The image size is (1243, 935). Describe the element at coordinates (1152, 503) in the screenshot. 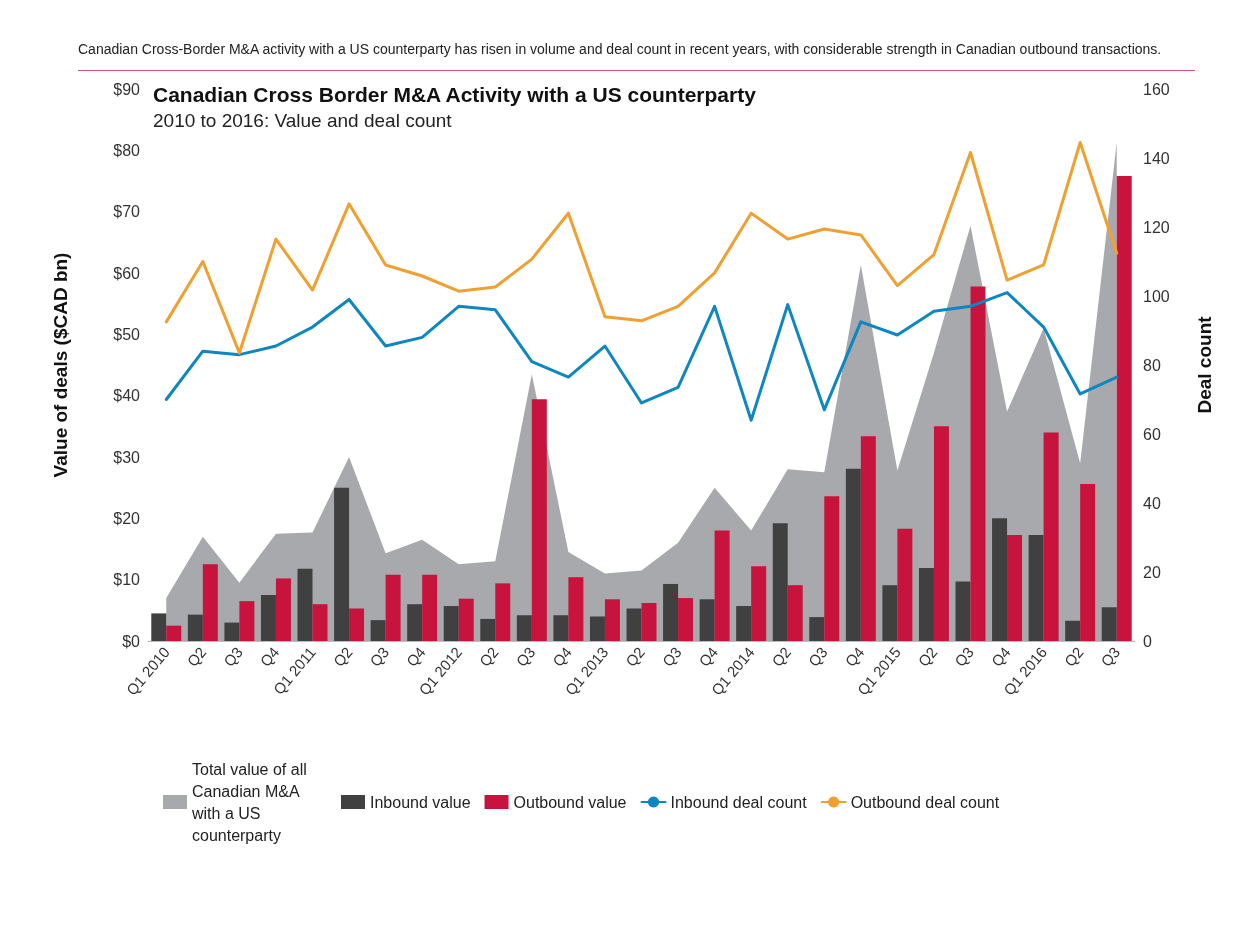

I see `y2-tick-label: 40` at that location.